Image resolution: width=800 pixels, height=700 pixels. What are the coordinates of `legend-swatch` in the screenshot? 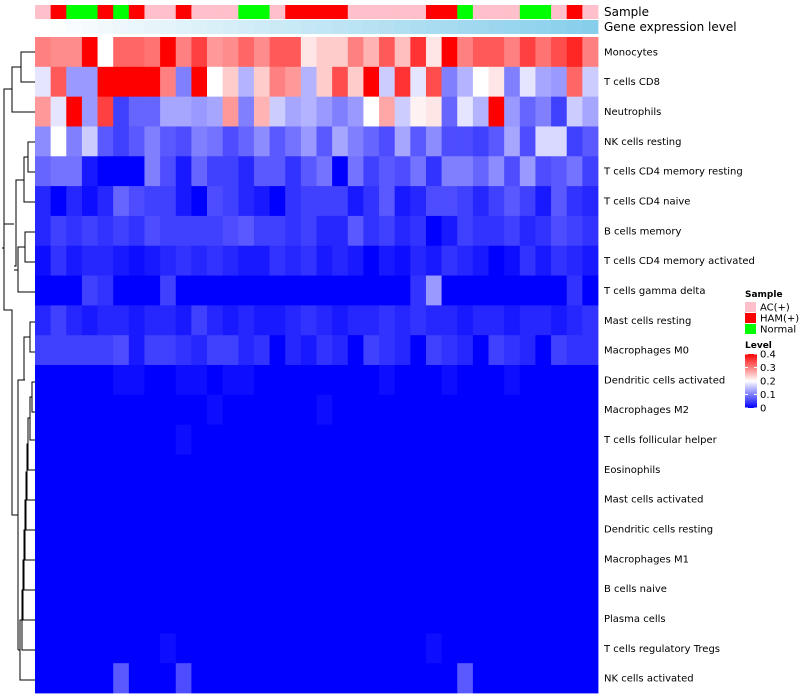 It's located at (750, 329).